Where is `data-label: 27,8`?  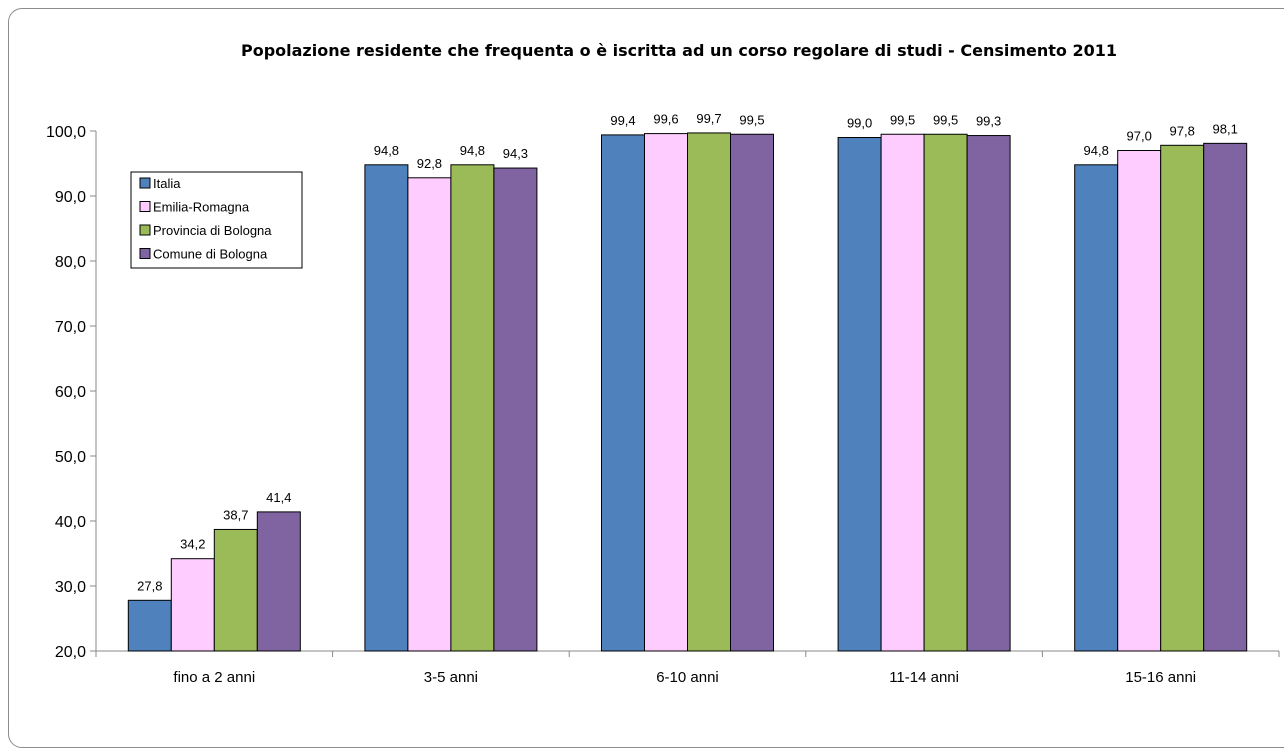 data-label: 27,8 is located at coordinates (149, 585).